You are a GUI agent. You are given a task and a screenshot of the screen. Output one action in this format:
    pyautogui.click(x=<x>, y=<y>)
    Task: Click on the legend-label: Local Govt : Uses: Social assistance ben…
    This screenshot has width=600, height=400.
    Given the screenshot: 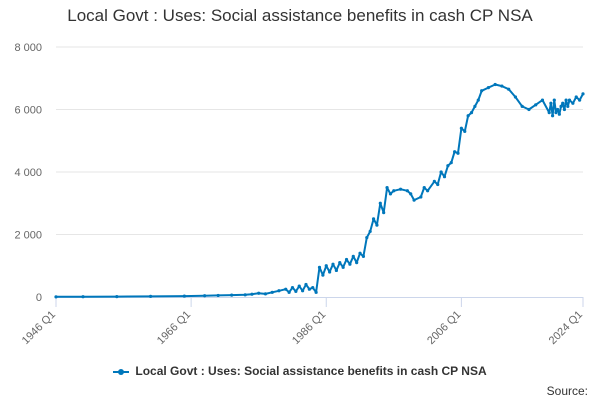 What is the action you would take?
    pyautogui.click(x=311, y=371)
    